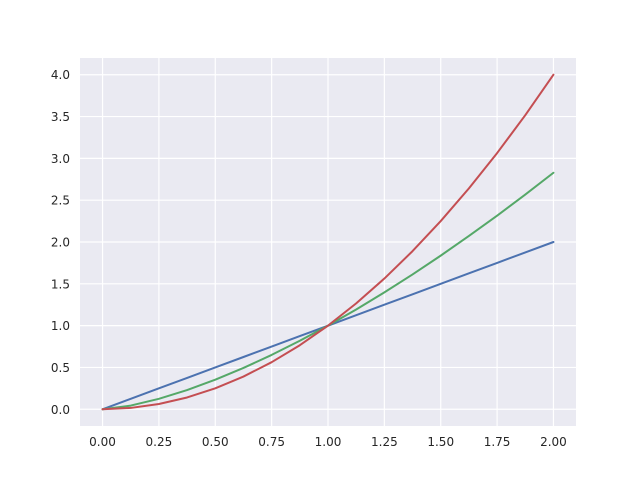 This screenshot has height=480, width=640. I want to click on y-tick-label: 0.0, so click(60, 410).